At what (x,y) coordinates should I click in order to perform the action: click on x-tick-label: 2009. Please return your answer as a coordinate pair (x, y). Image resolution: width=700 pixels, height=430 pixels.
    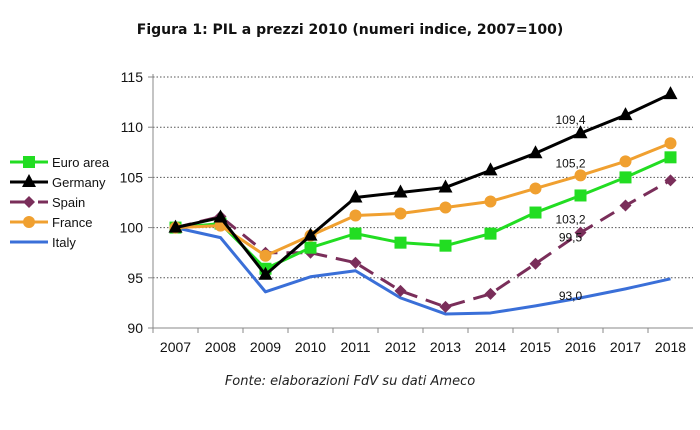
    Looking at the image, I should click on (265, 347).